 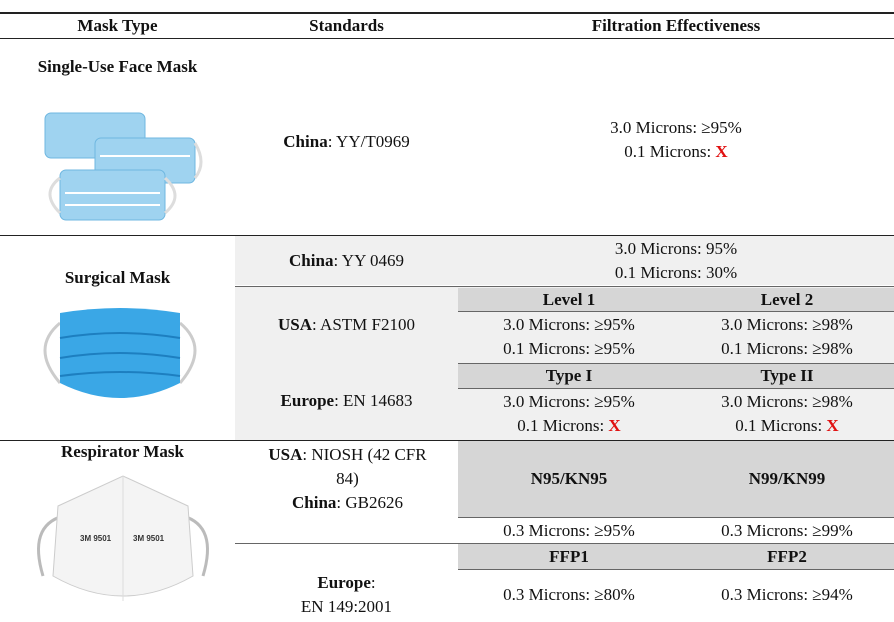 I want to click on standard: USA: ASTM F2100, so click(x=346, y=325).